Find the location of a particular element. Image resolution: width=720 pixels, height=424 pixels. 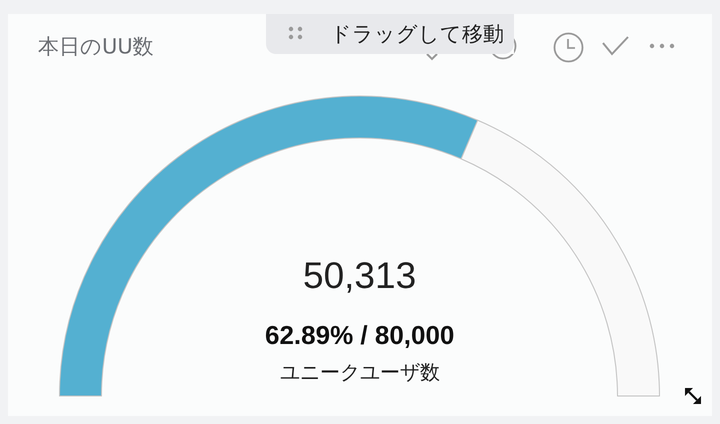

text: 62.89% / 80,000 is located at coordinates (359, 335).